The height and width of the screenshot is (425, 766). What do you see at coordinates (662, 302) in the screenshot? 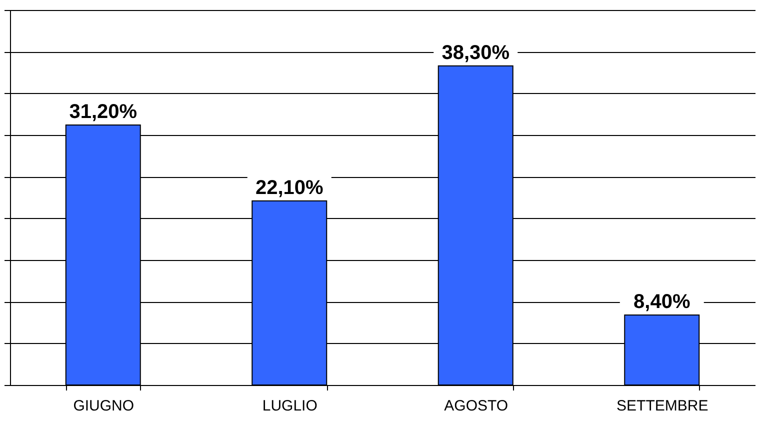
I see `data-label: 8,40%` at bounding box center [662, 302].